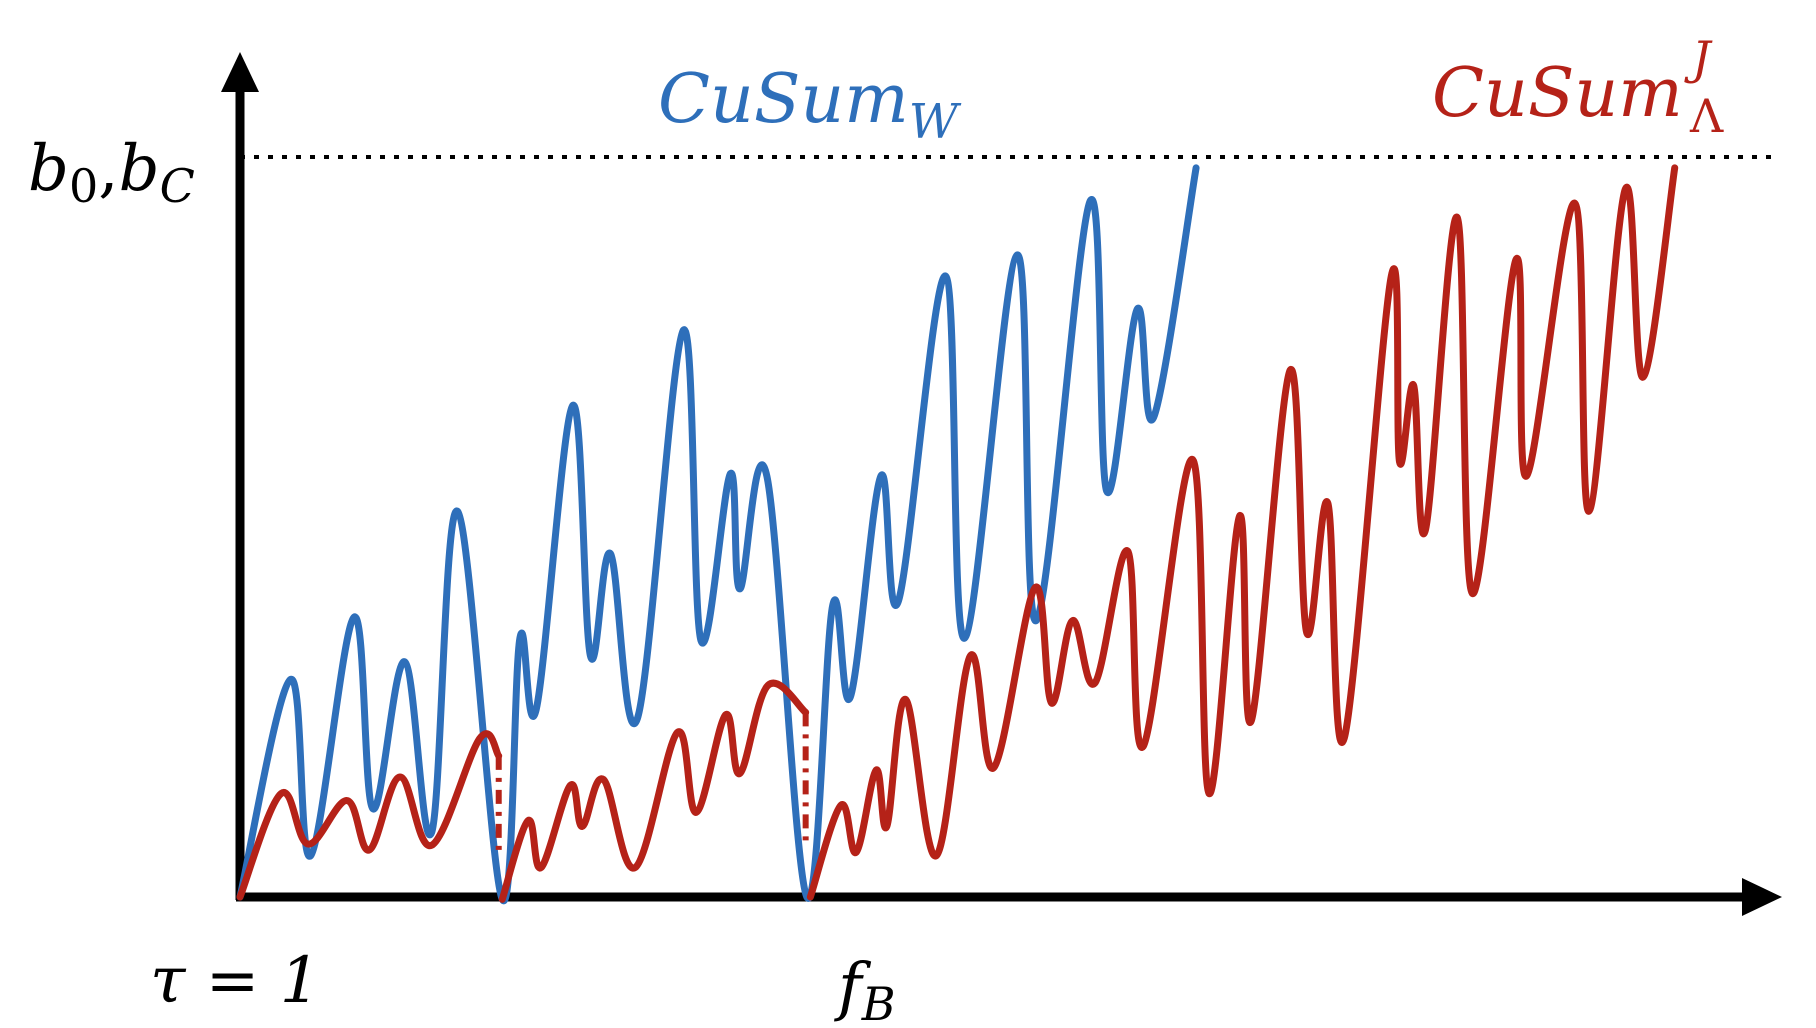  Describe the element at coordinates (235, 981) in the screenshot. I see `x-marker-tau: τ = 1` at that location.